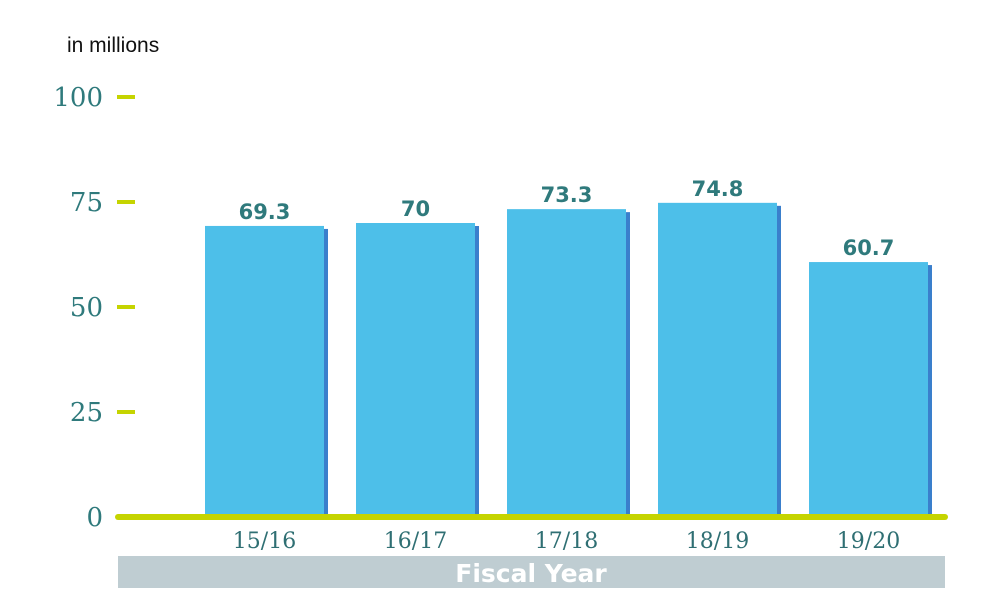  Describe the element at coordinates (717, 541) in the screenshot. I see `x-tick-label: 18/19` at that location.